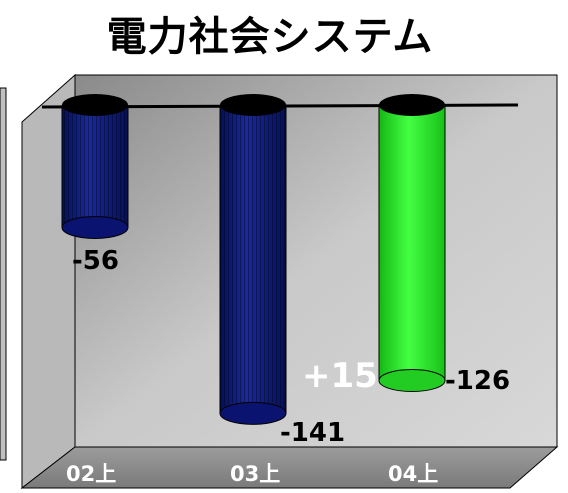 This screenshot has width=568, height=493. What do you see at coordinates (255, 474) in the screenshot?
I see `category-label-1: 03上` at bounding box center [255, 474].